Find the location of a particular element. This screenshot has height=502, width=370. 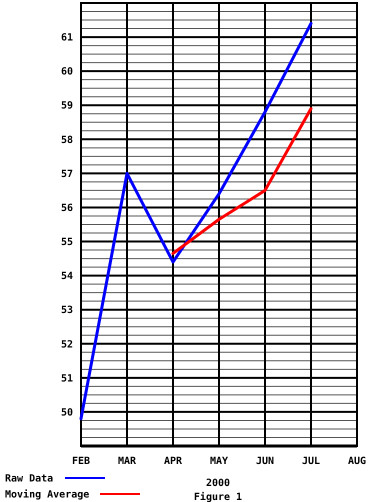

y-tick-label: 60 is located at coordinates (66, 72).